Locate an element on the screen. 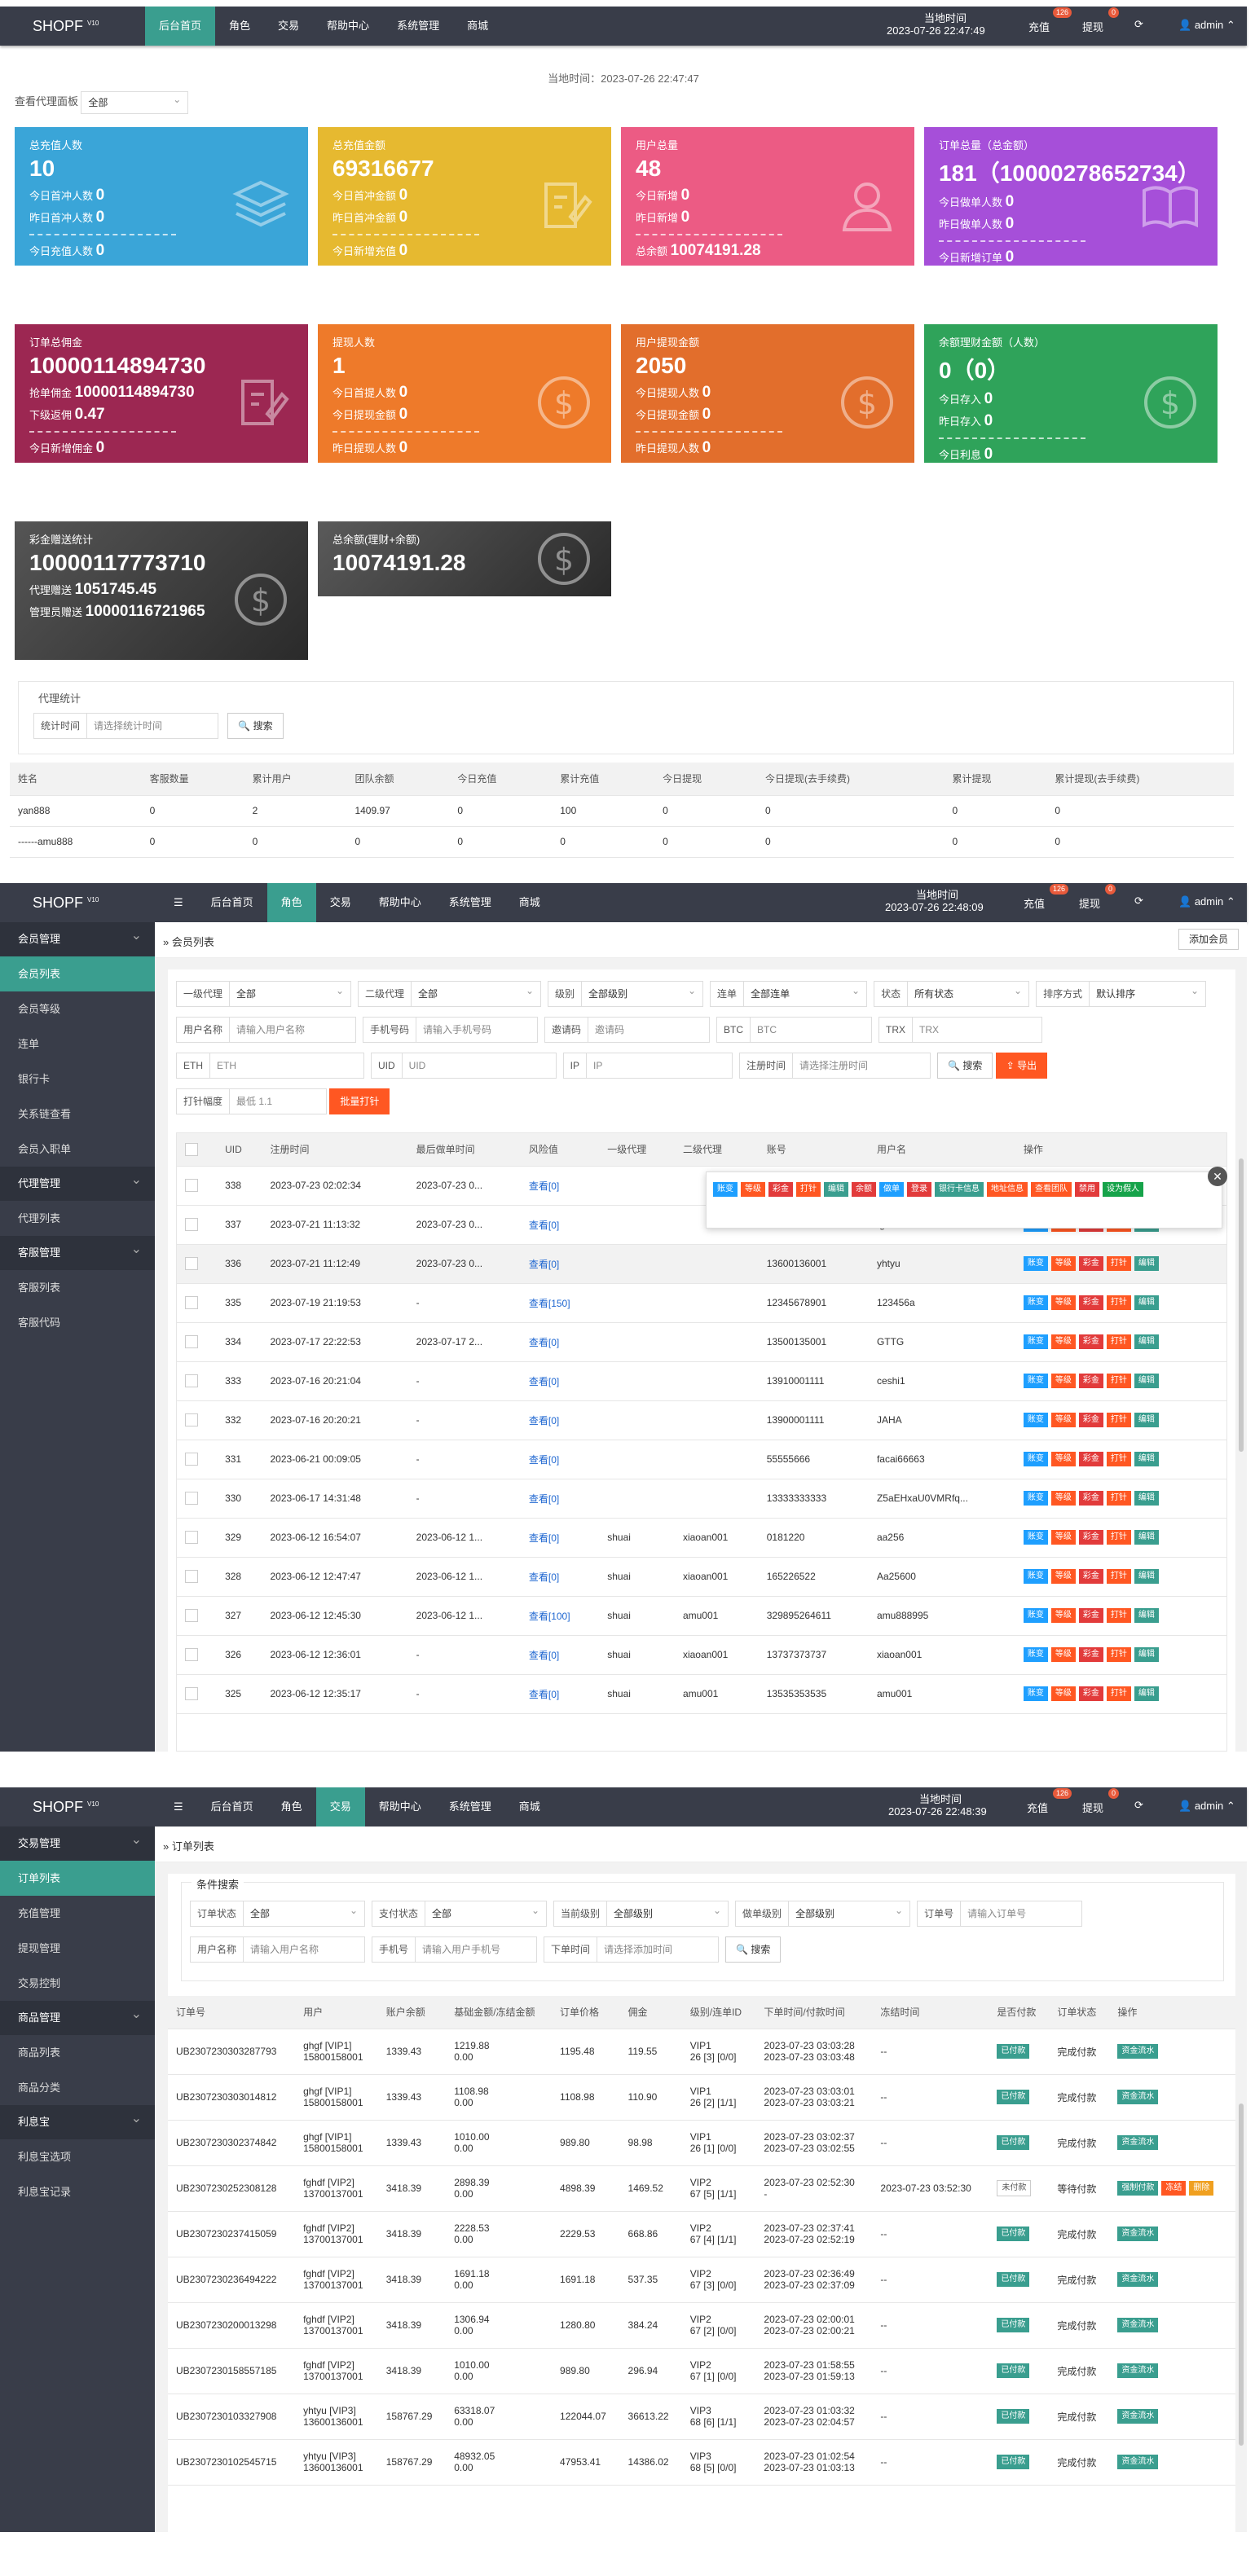 Image resolution: width=1255 pixels, height=2576 pixels. sidebar-group: 利息宝 is located at coordinates (77, 2120).